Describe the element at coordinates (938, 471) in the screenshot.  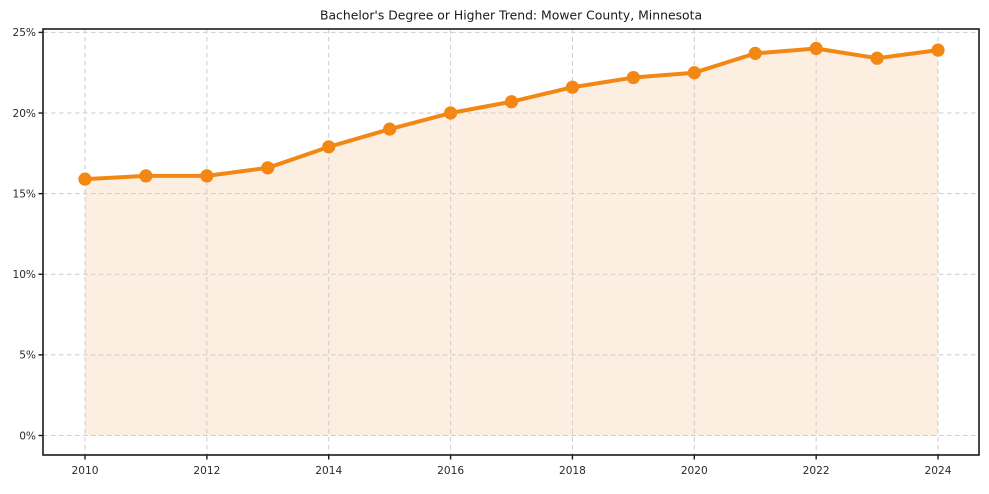
I see `x-tick-label-2024: 2024` at that location.